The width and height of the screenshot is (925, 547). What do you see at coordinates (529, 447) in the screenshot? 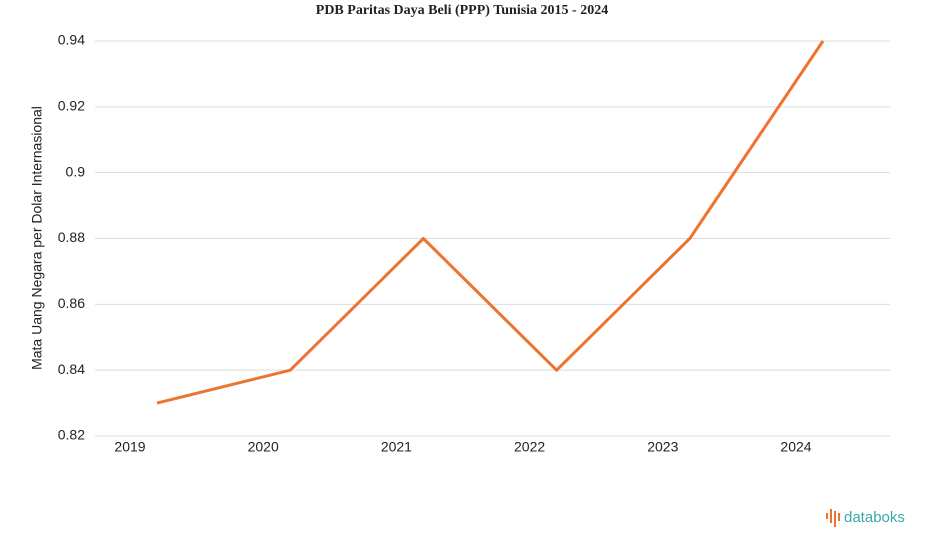
I see `x-tick-label: 2022` at bounding box center [529, 447].